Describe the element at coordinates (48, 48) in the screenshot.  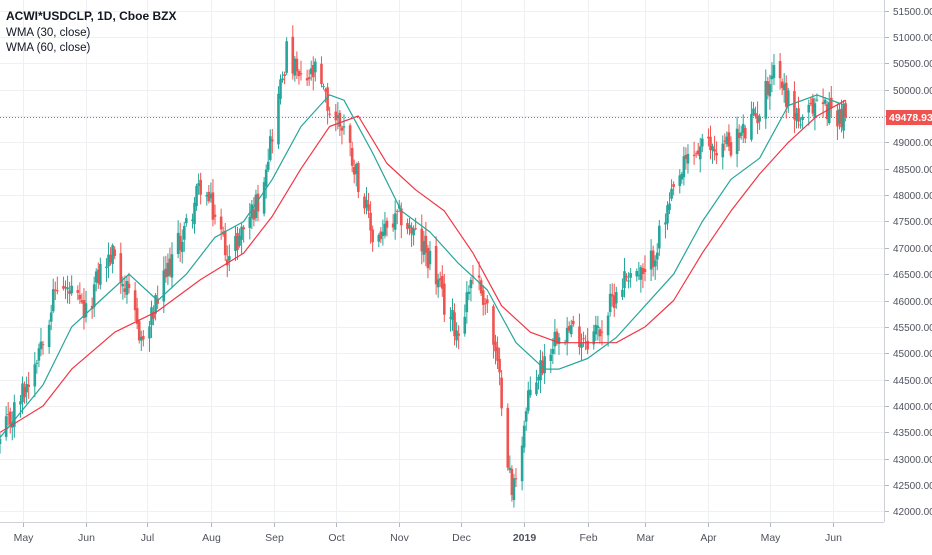
I see `legend-wma60: WMA (60, close)` at that location.